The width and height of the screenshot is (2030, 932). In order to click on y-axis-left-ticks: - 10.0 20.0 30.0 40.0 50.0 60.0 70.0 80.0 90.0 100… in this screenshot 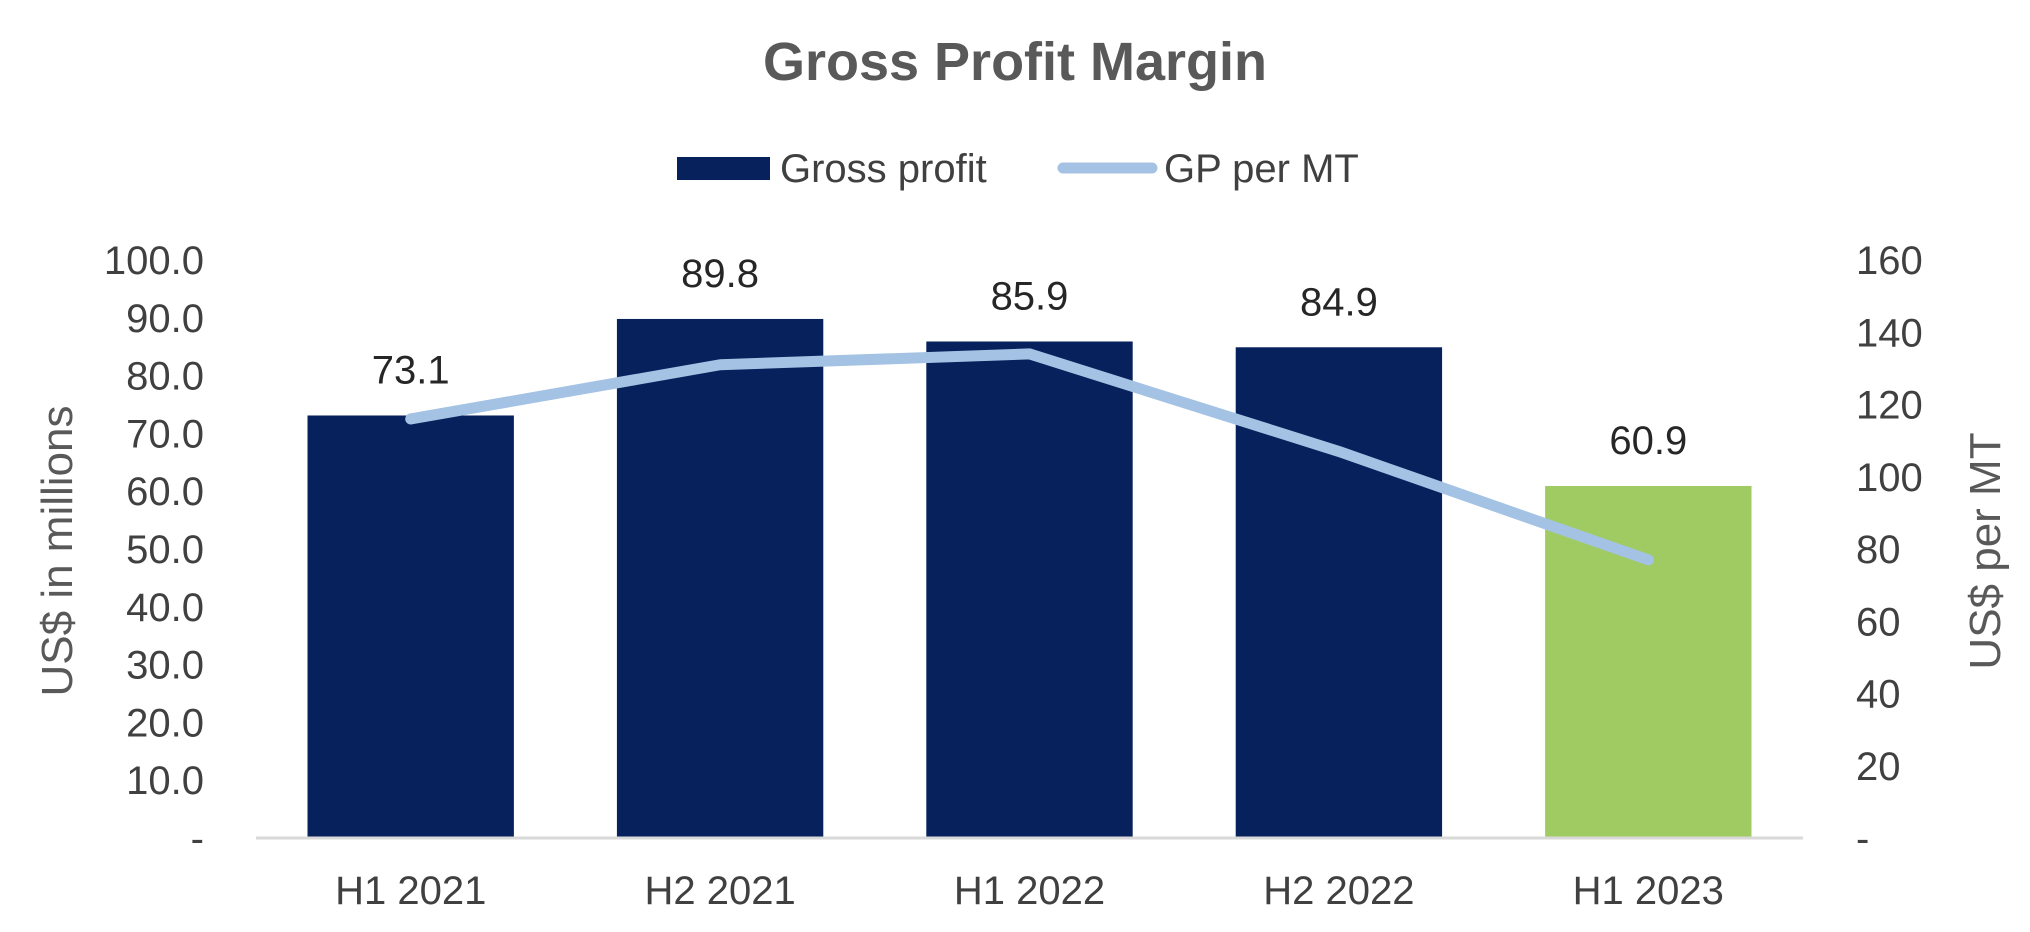, I will do `click(154, 550)`.